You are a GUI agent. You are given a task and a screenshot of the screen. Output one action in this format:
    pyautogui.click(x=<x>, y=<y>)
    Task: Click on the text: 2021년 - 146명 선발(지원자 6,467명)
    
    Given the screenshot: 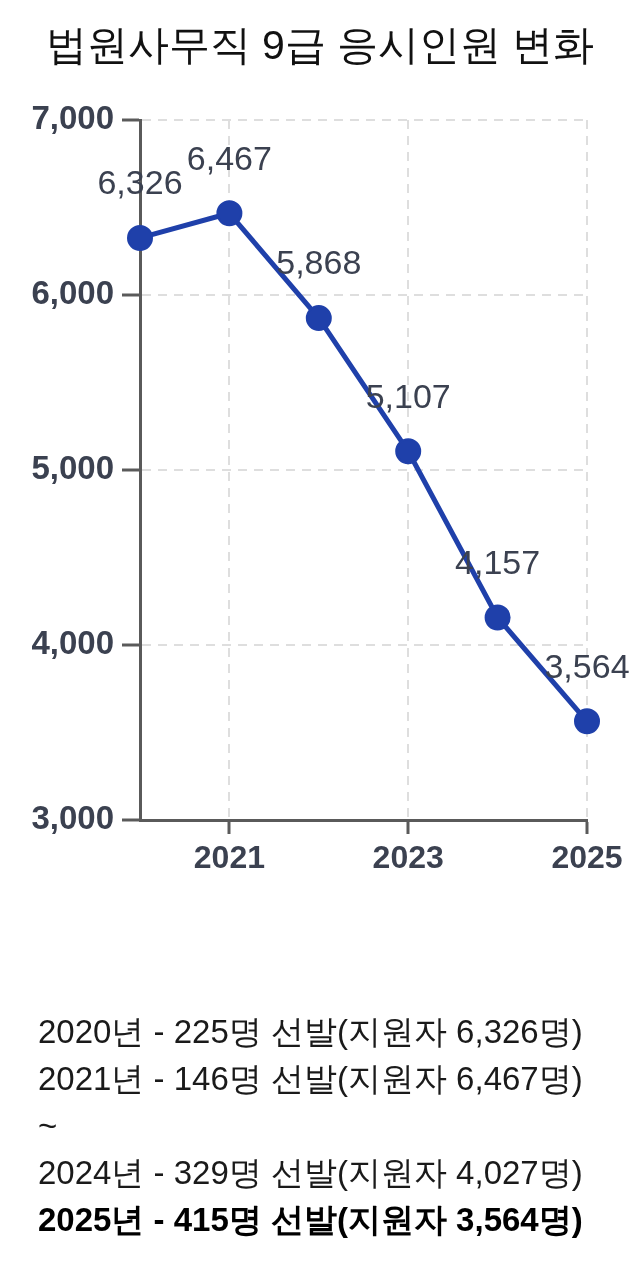 What is the action you would take?
    pyautogui.click(x=311, y=1079)
    